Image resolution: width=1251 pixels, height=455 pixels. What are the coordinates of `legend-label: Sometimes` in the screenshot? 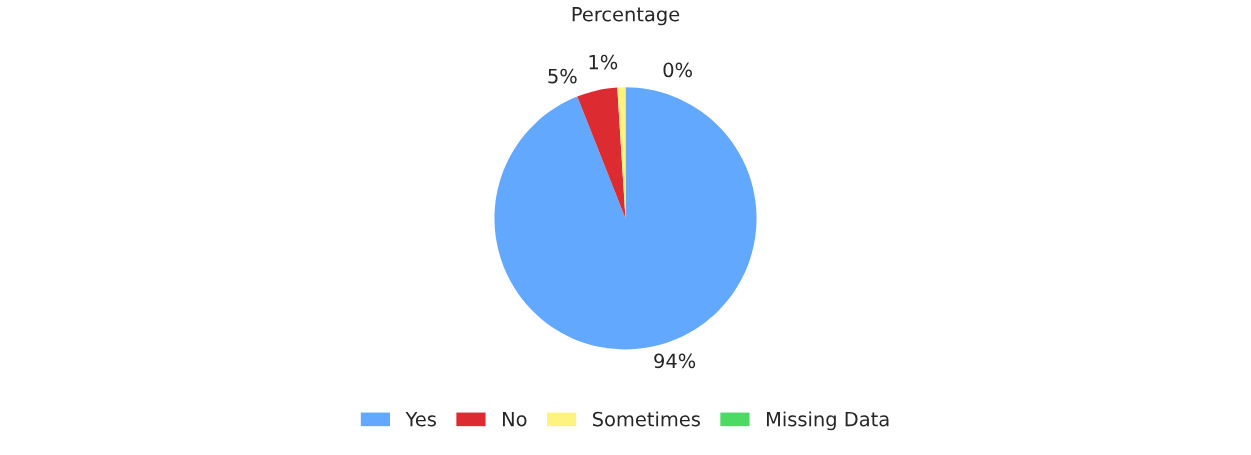 It's located at (646, 419).